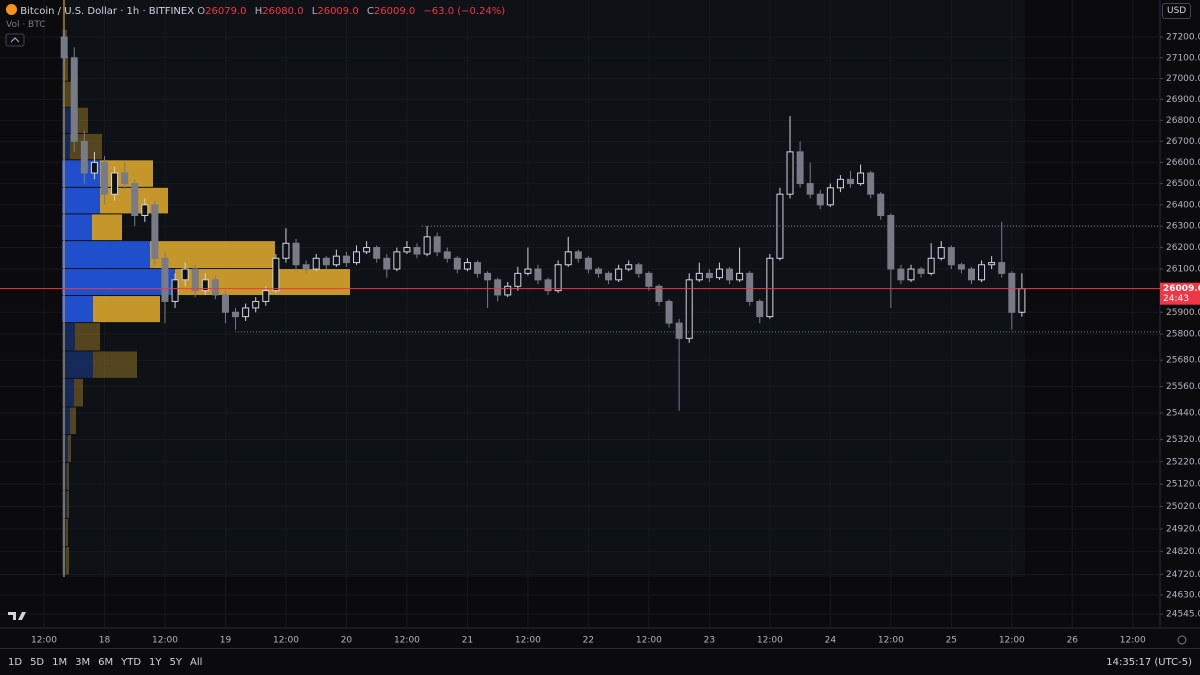 The image size is (1200, 675). Describe the element at coordinates (11, 9) in the screenshot. I see `coin-icon` at that location.